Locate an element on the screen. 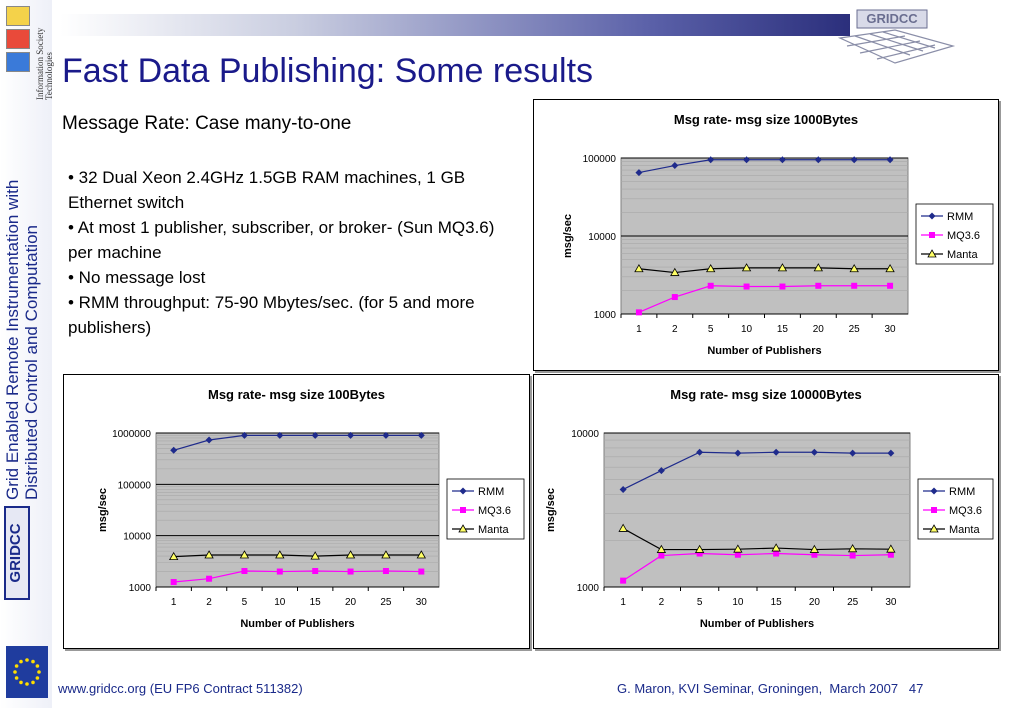  gridcc-logo: GRIDCC is located at coordinates (897, 38).